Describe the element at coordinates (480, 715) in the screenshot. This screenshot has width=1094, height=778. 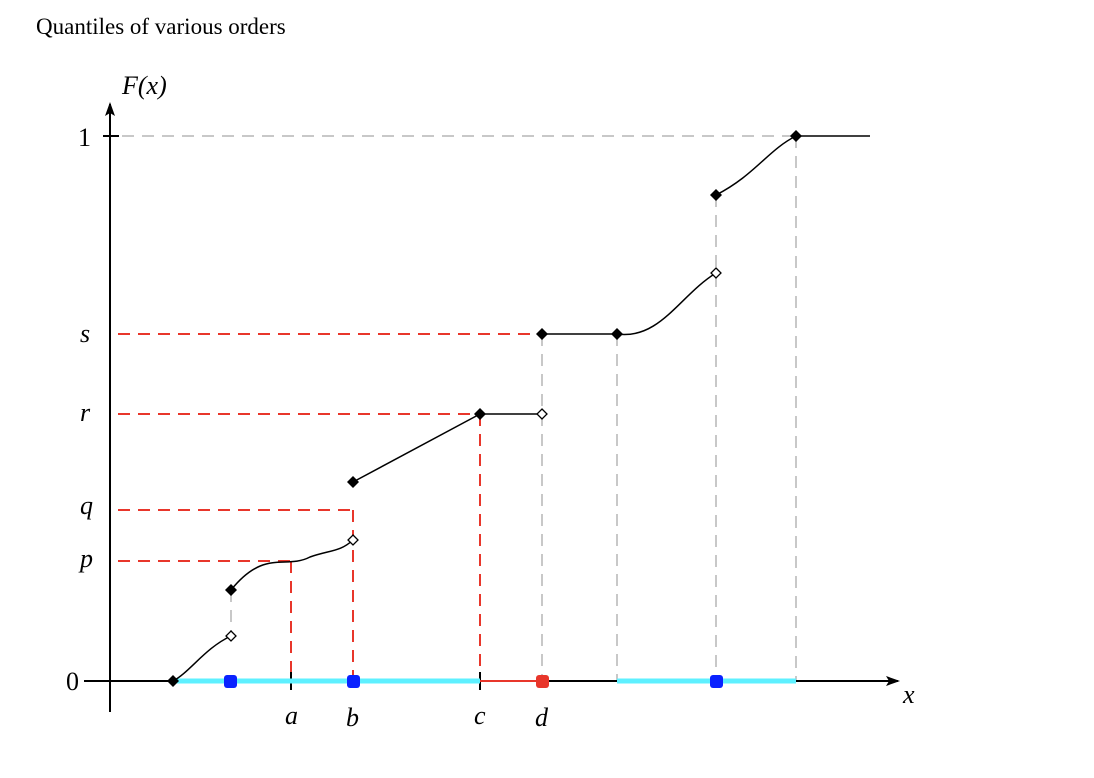
I see `point-label-c: c` at that location.